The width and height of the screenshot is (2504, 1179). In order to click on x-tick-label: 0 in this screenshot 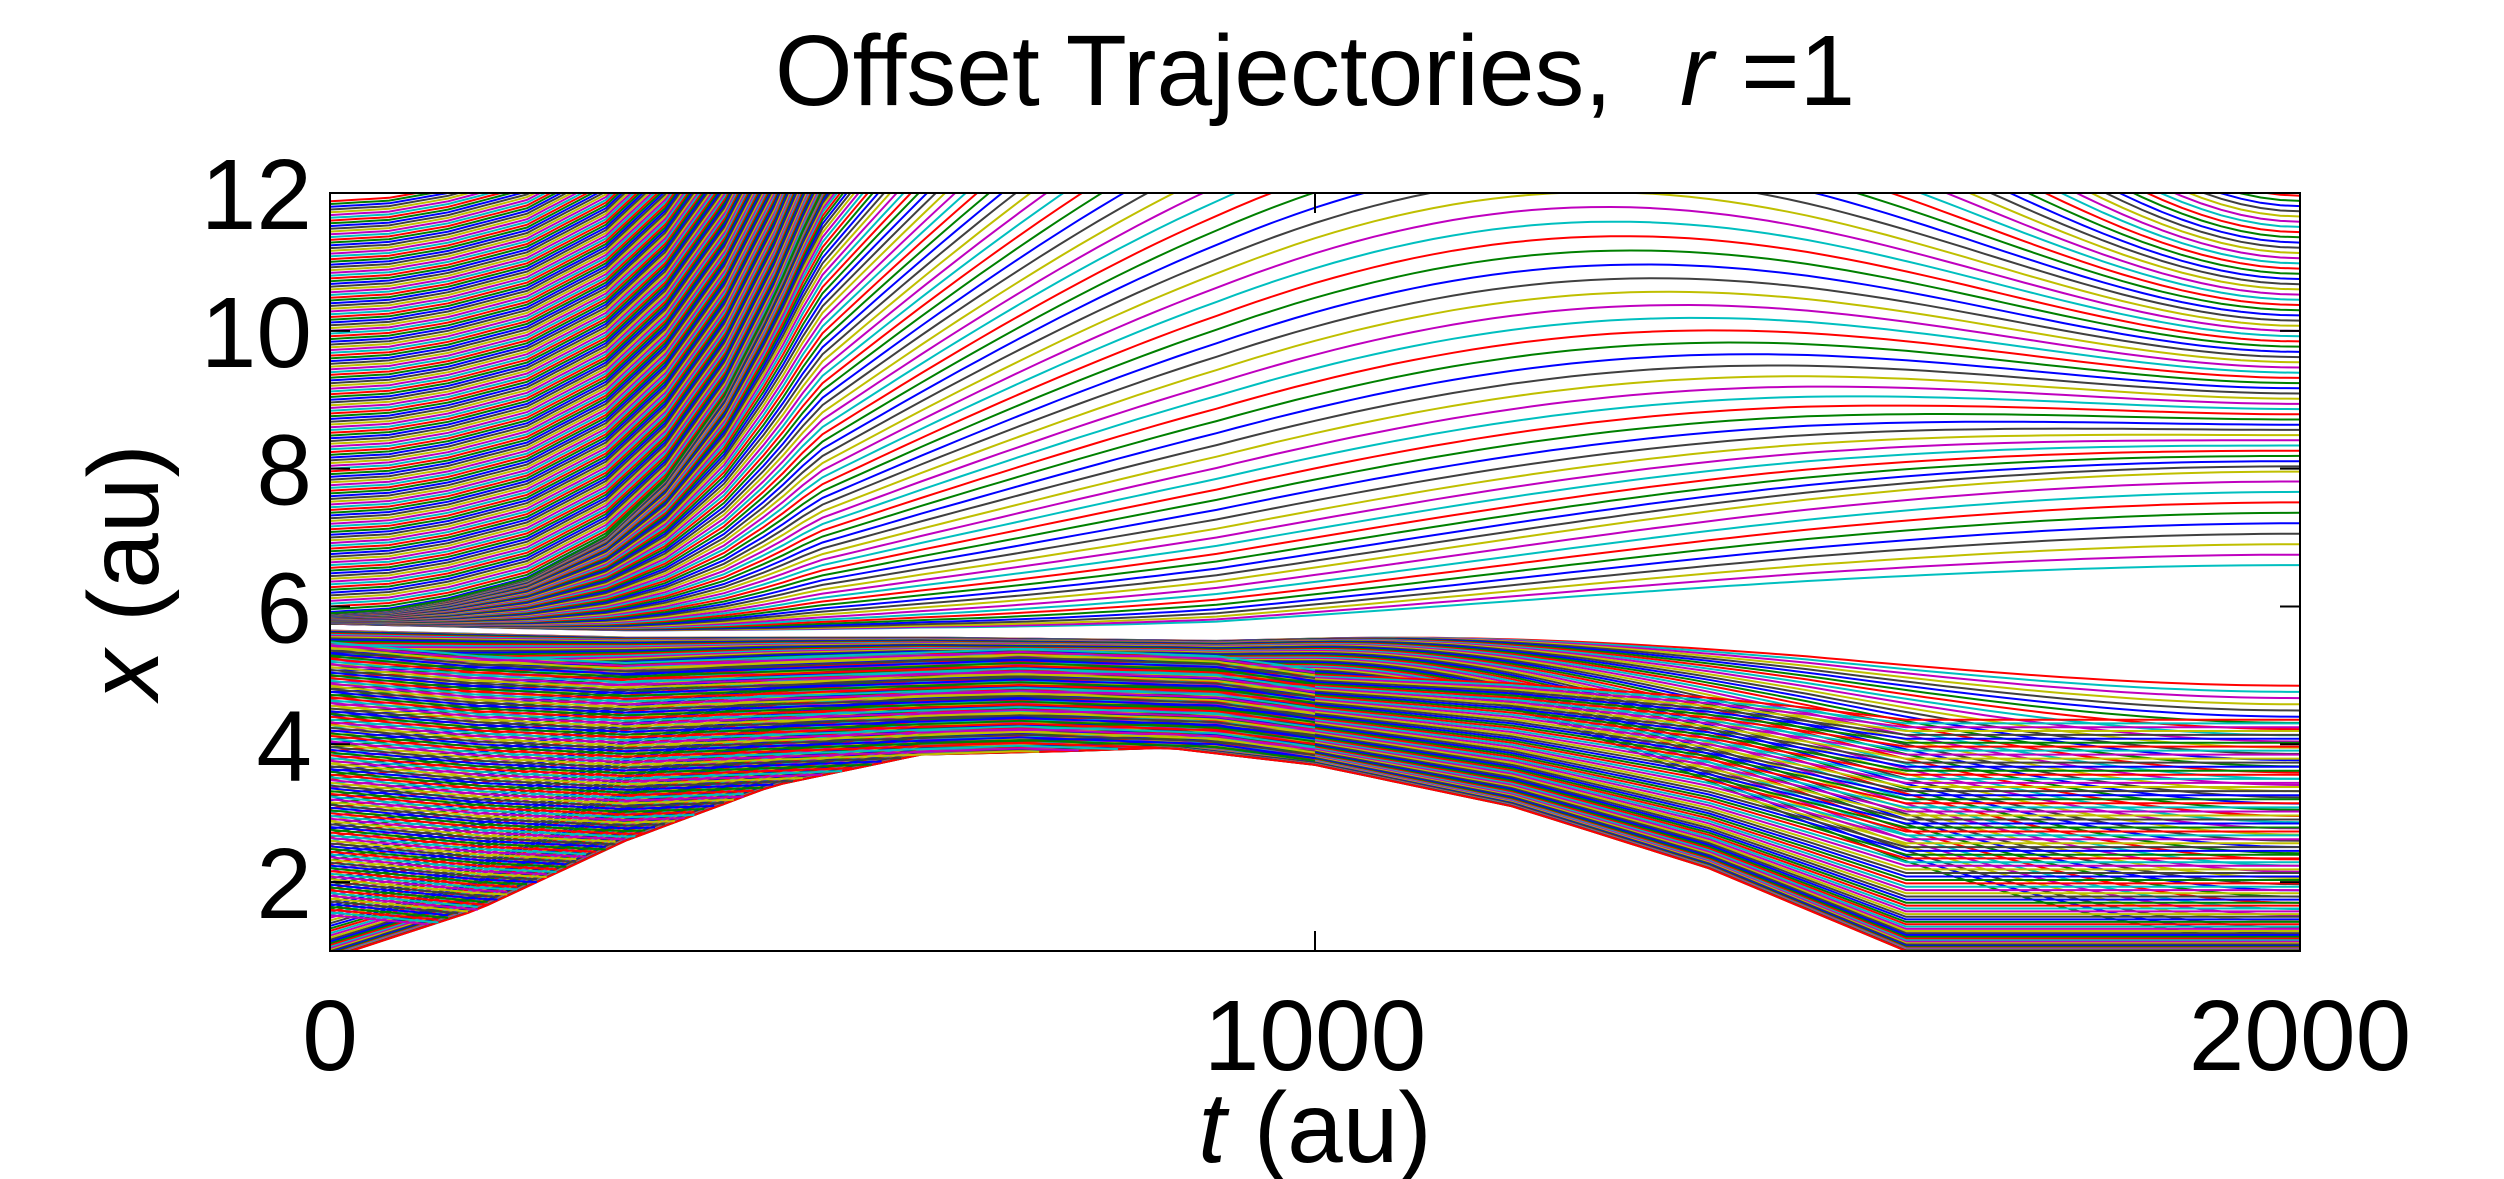, I will do `click(330, 1036)`.